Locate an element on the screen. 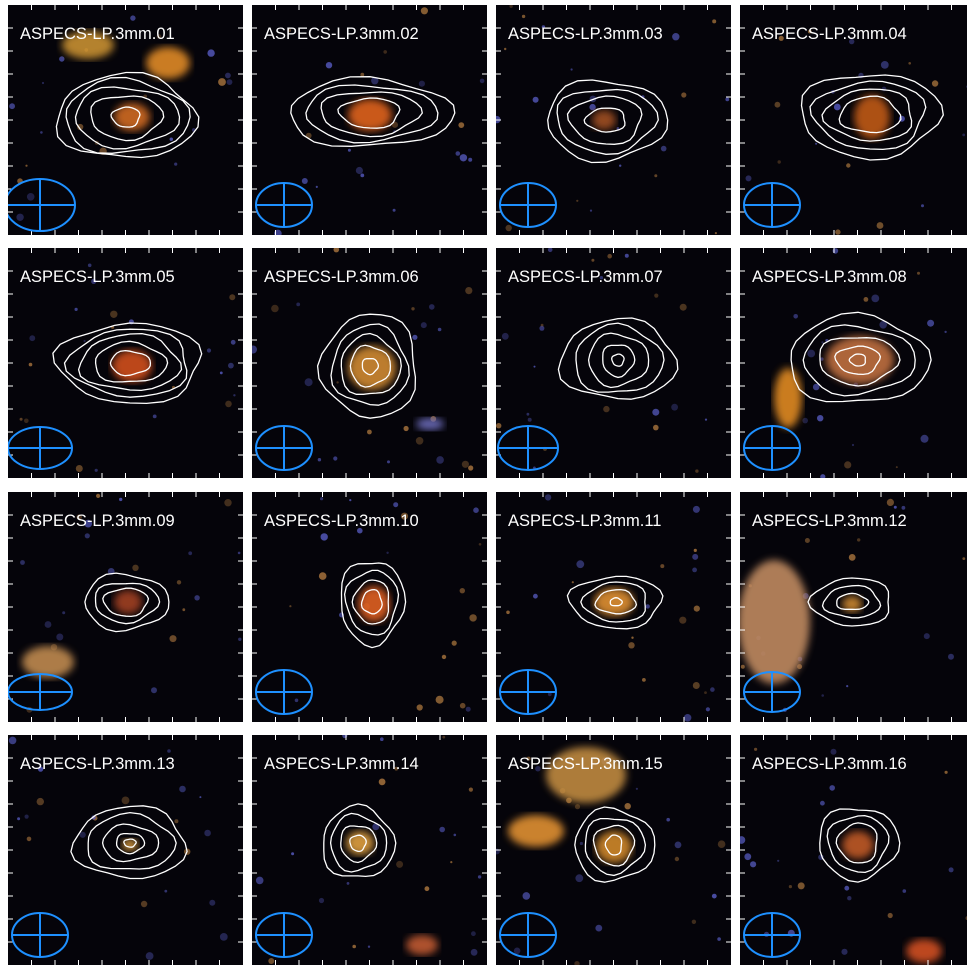  panel-label: ASPECS-LP.3mm.08 is located at coordinates (829, 277).